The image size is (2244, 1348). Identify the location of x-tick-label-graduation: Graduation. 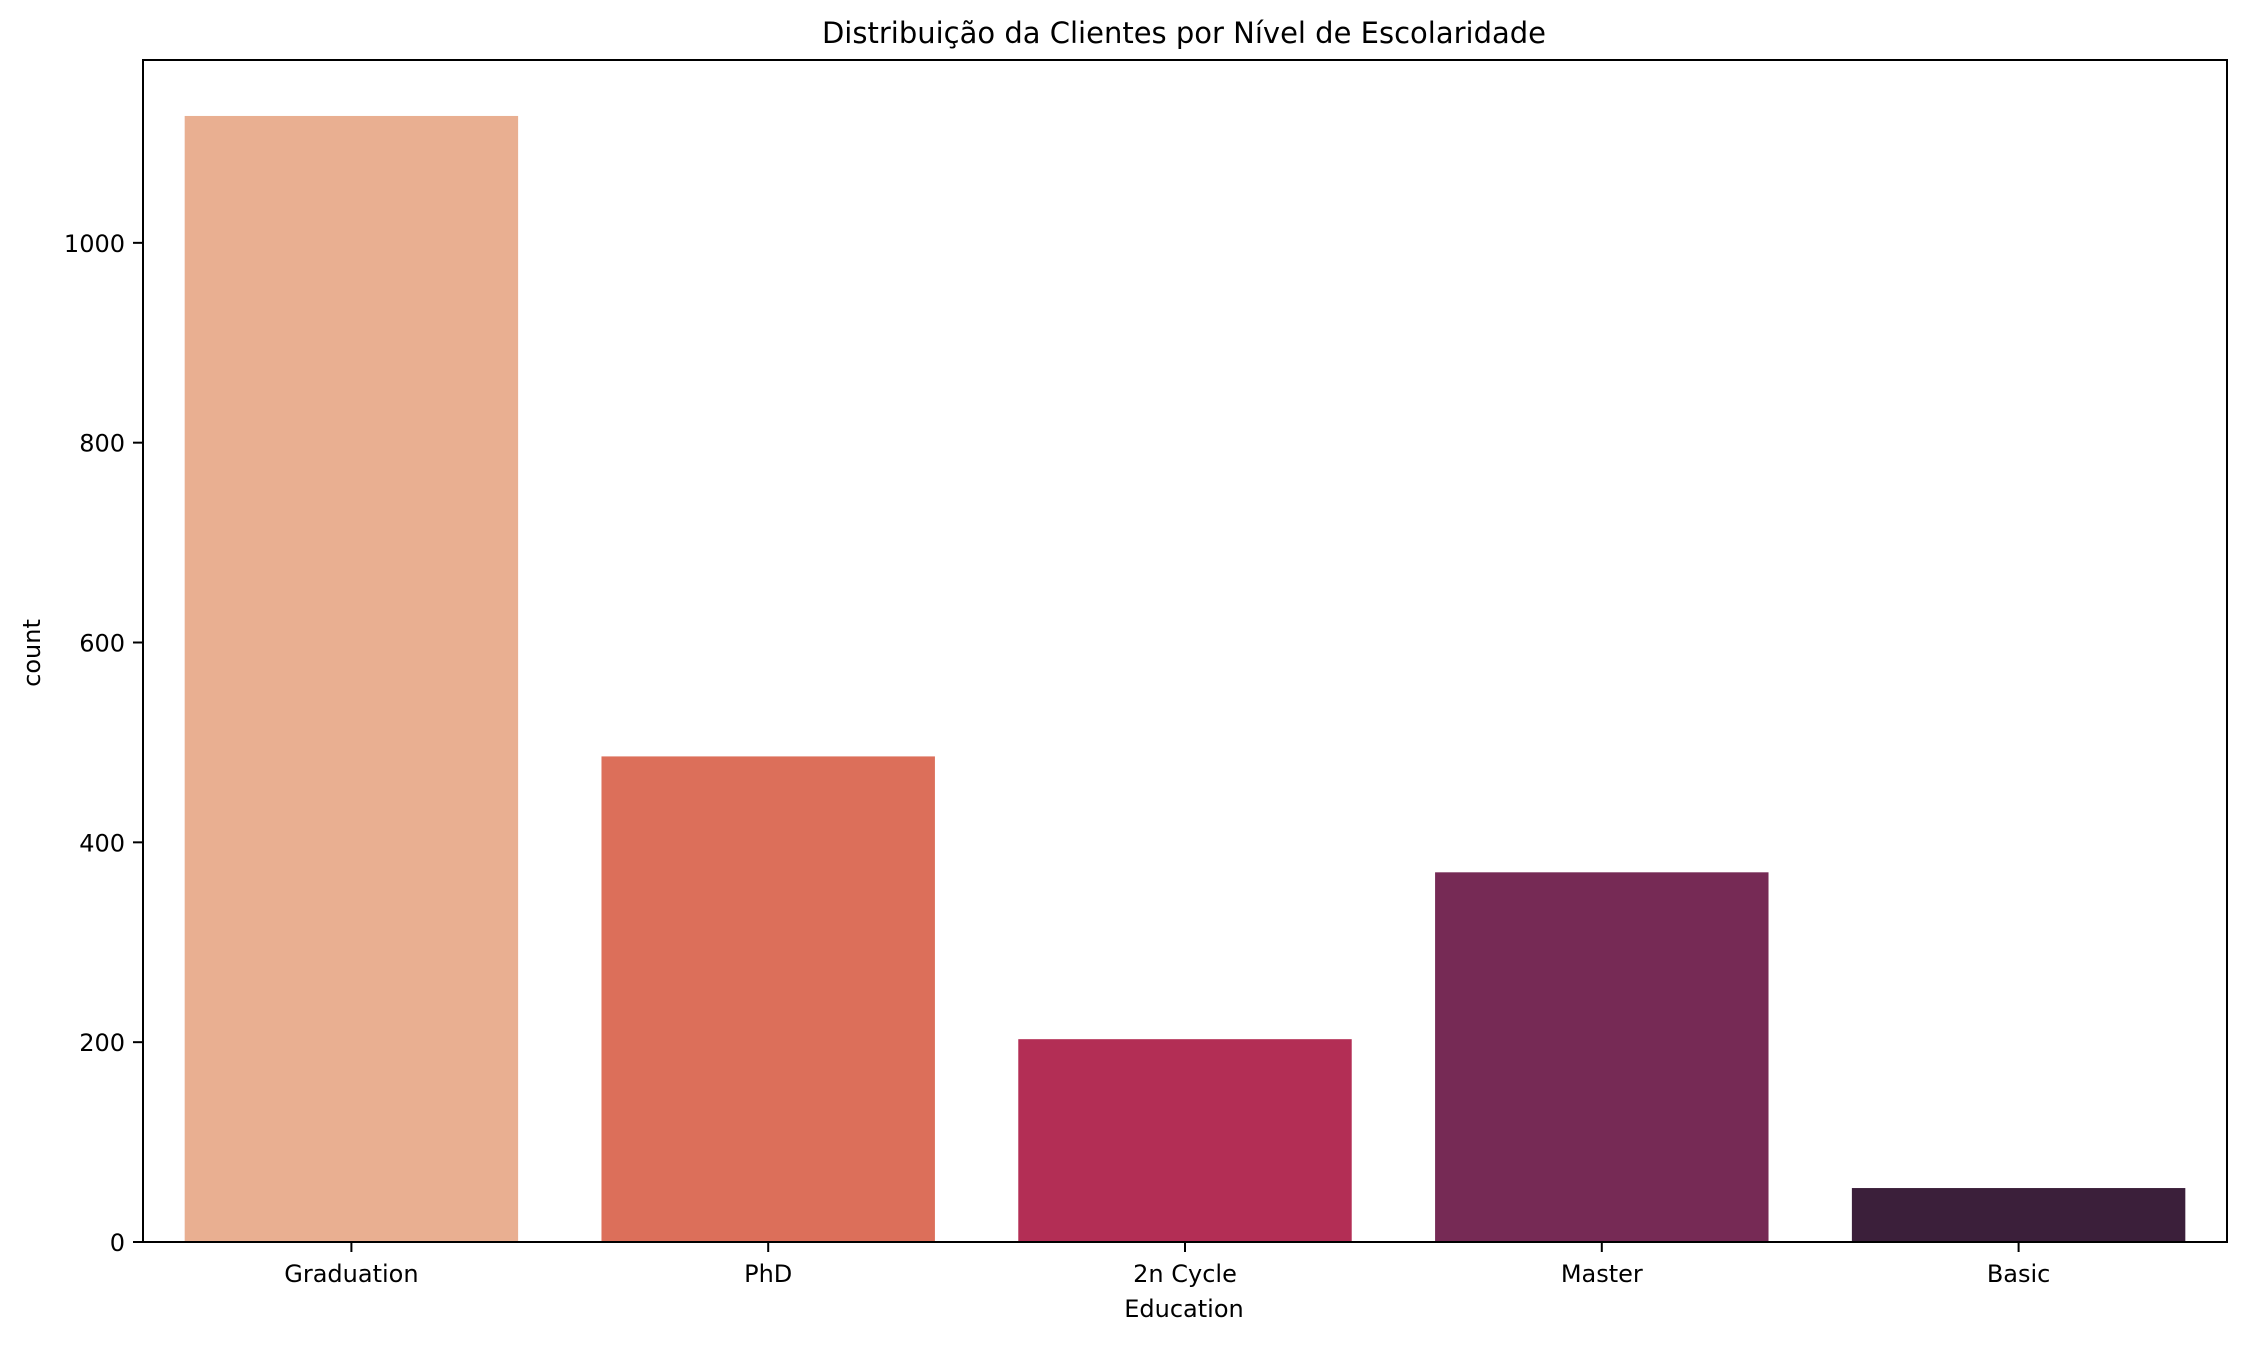
(351, 1274).